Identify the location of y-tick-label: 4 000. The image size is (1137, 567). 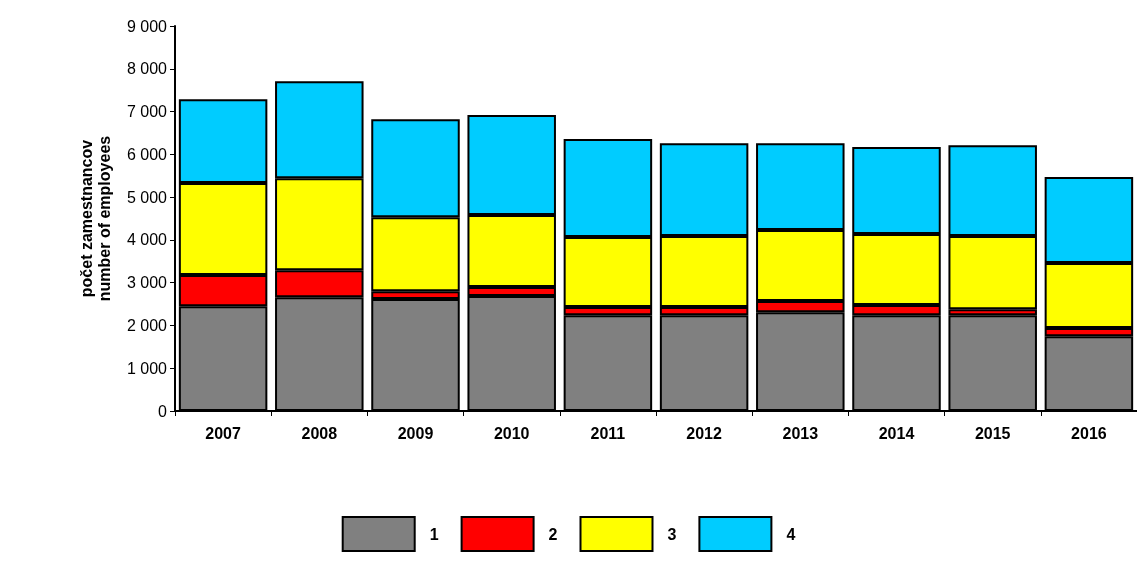
(147, 240).